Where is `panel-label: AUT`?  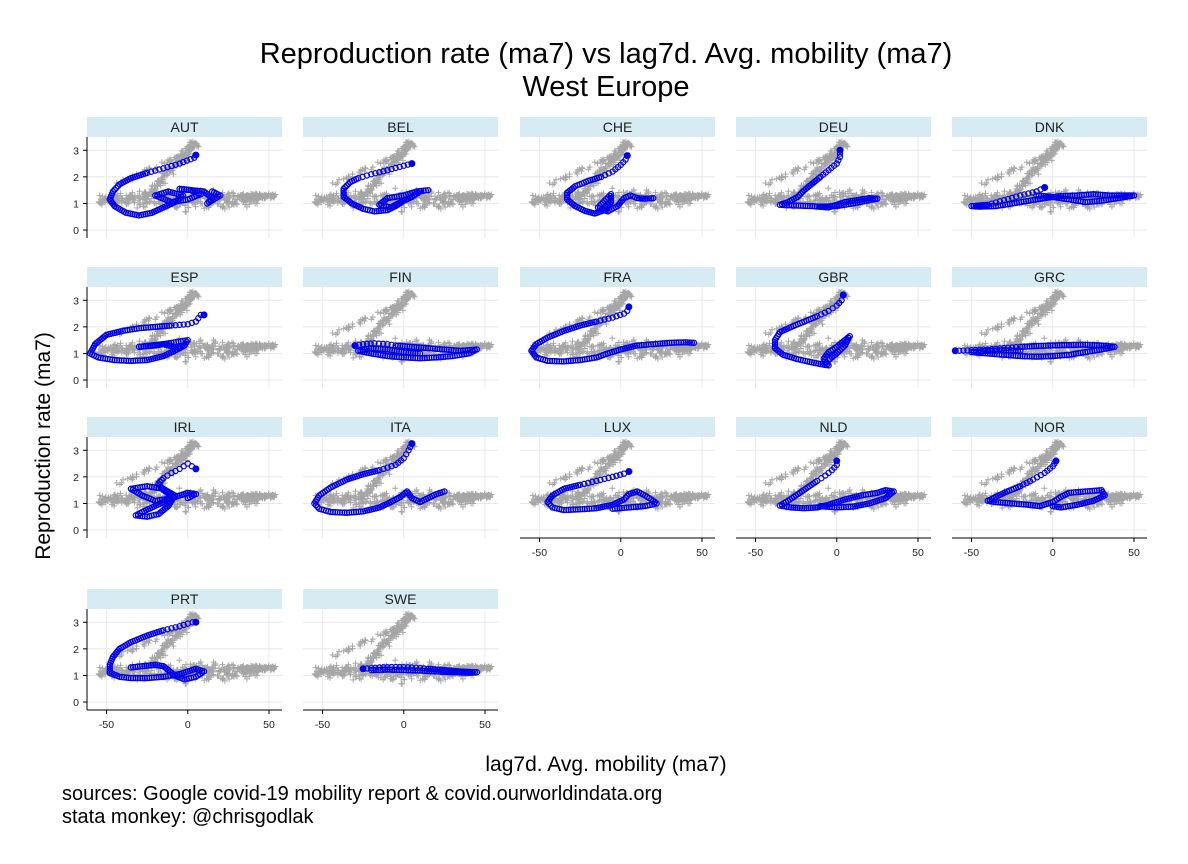
panel-label: AUT is located at coordinates (185, 127).